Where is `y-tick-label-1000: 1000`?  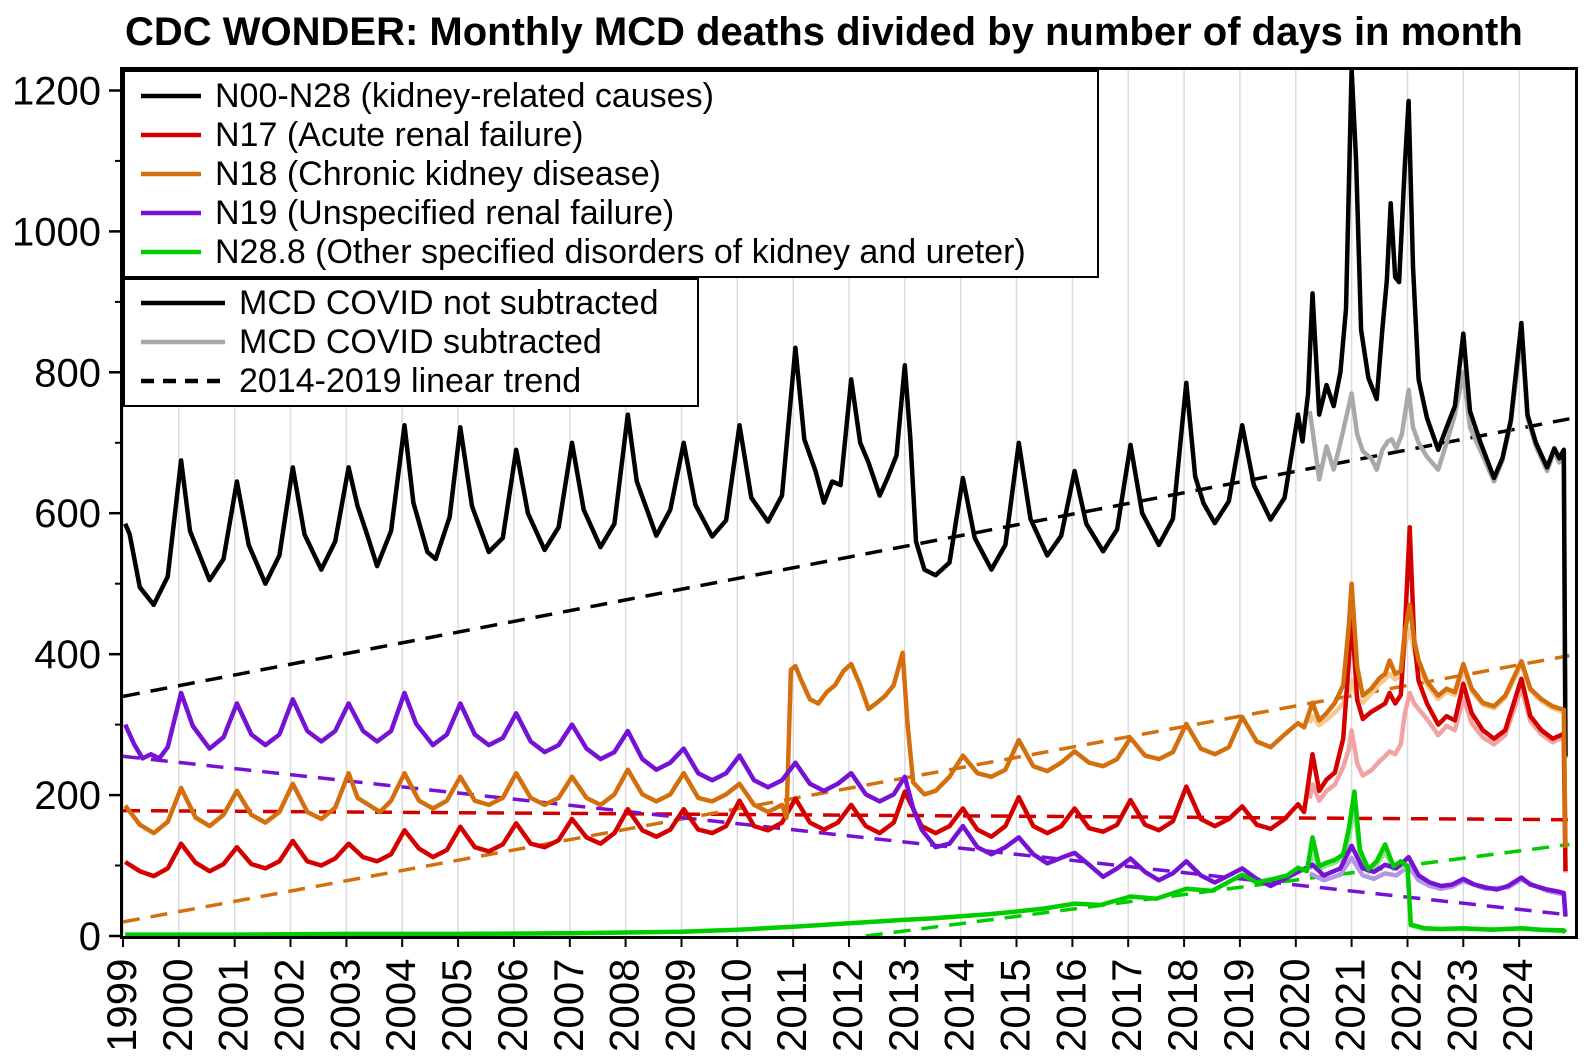
y-tick-label-1000: 1000 is located at coordinates (56, 232).